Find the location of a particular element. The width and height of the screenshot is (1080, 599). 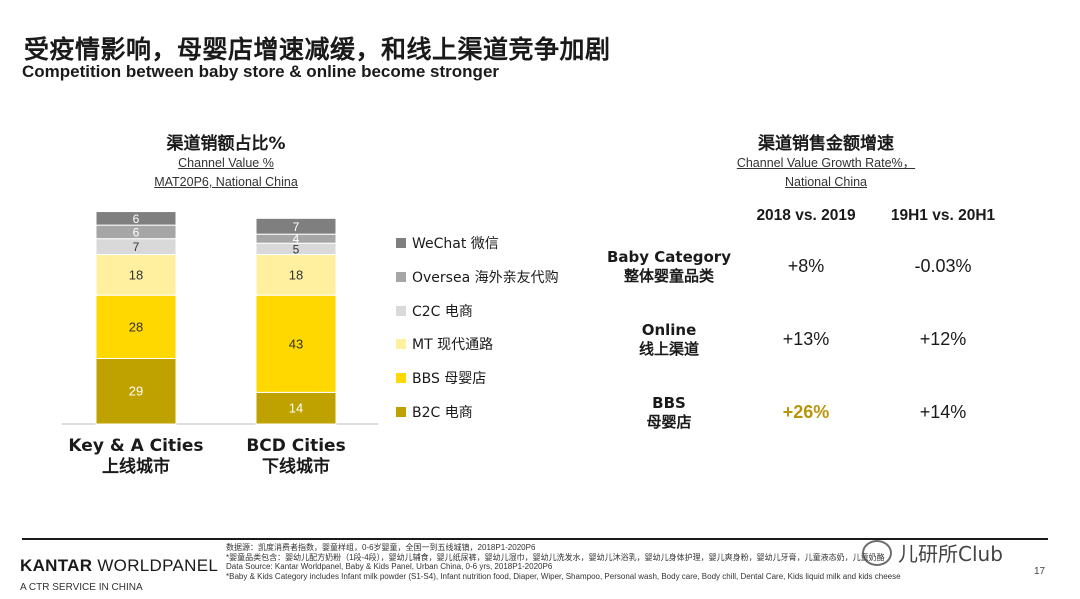

category-label-en: Key & A Cities is located at coordinates (136, 446).